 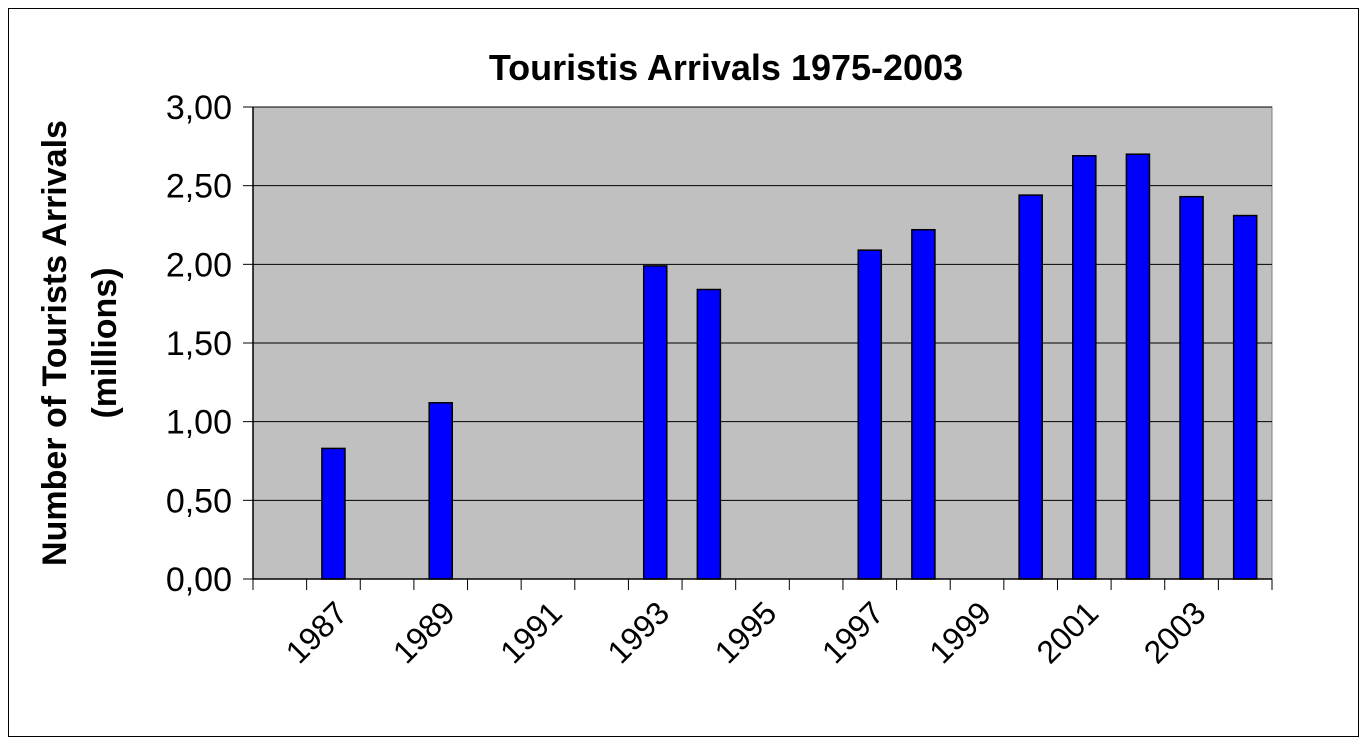 I want to click on y-tick-label: 1,50, so click(x=199, y=344).